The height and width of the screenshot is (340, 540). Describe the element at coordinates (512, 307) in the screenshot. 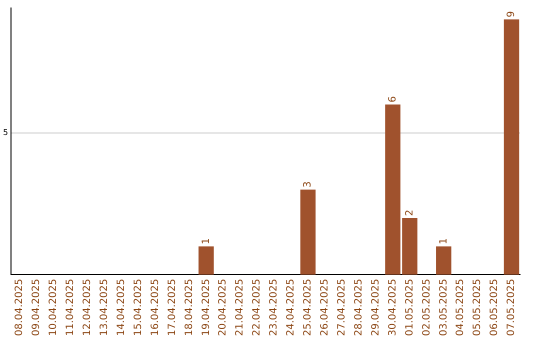

I see `x-tick-label: 07.05.2025` at that location.